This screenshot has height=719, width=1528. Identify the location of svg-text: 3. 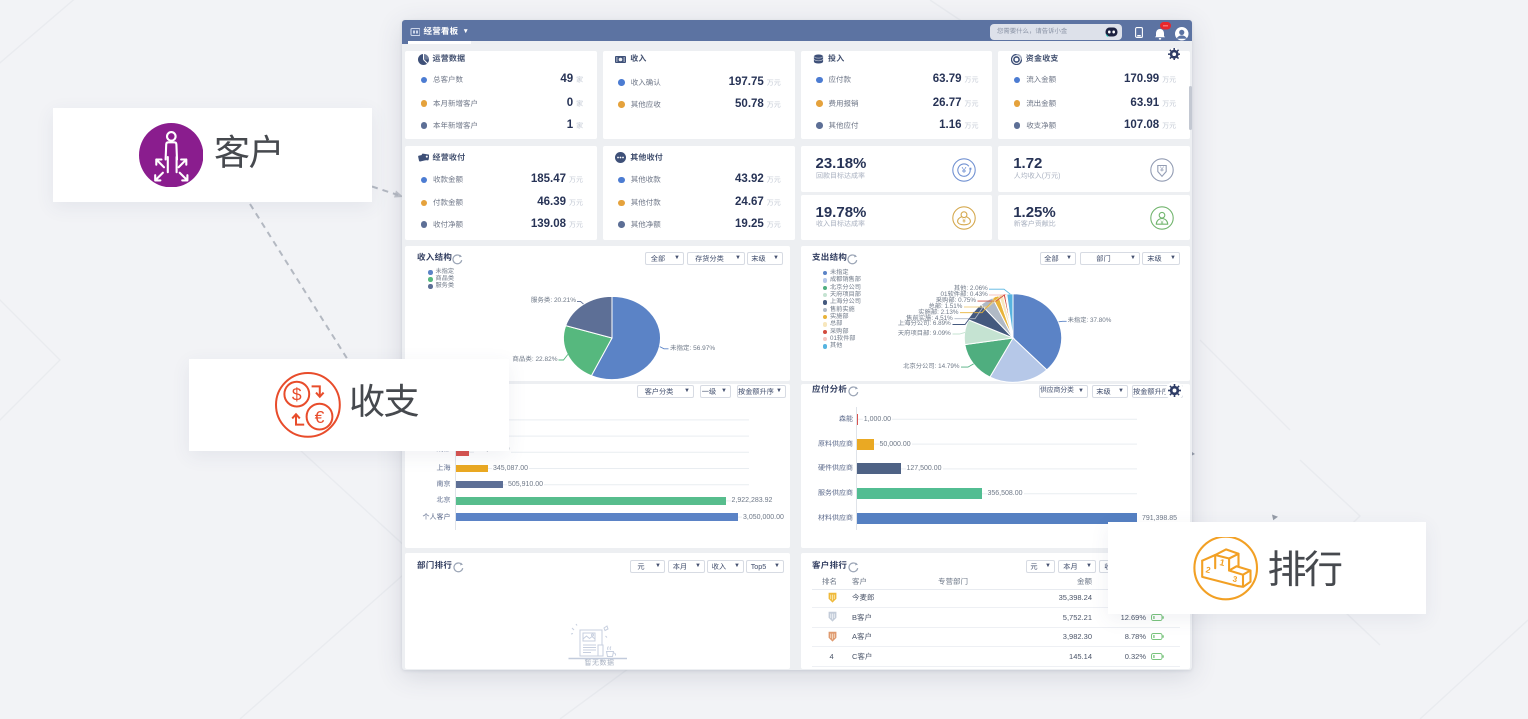
(1235, 579).